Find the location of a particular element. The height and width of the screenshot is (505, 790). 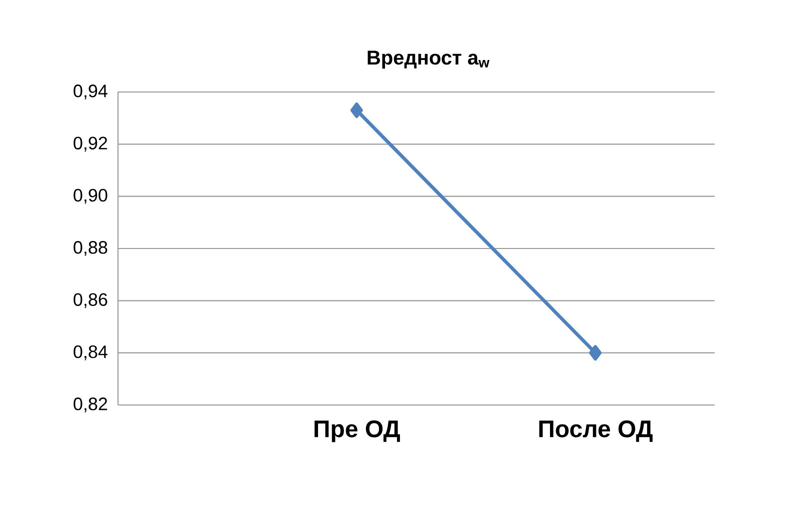

x-tick-label: После ОД is located at coordinates (596, 431).